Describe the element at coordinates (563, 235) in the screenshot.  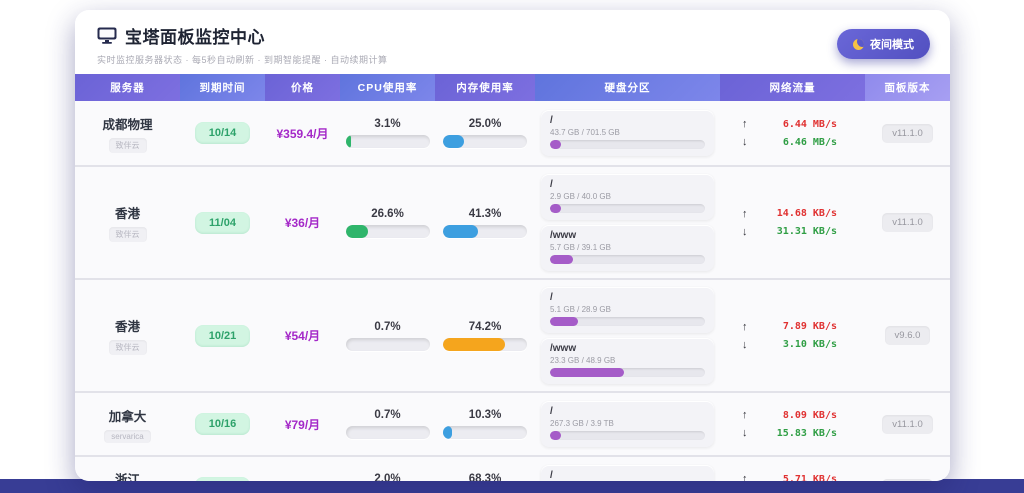
I see `disk-mount-point: /www` at that location.